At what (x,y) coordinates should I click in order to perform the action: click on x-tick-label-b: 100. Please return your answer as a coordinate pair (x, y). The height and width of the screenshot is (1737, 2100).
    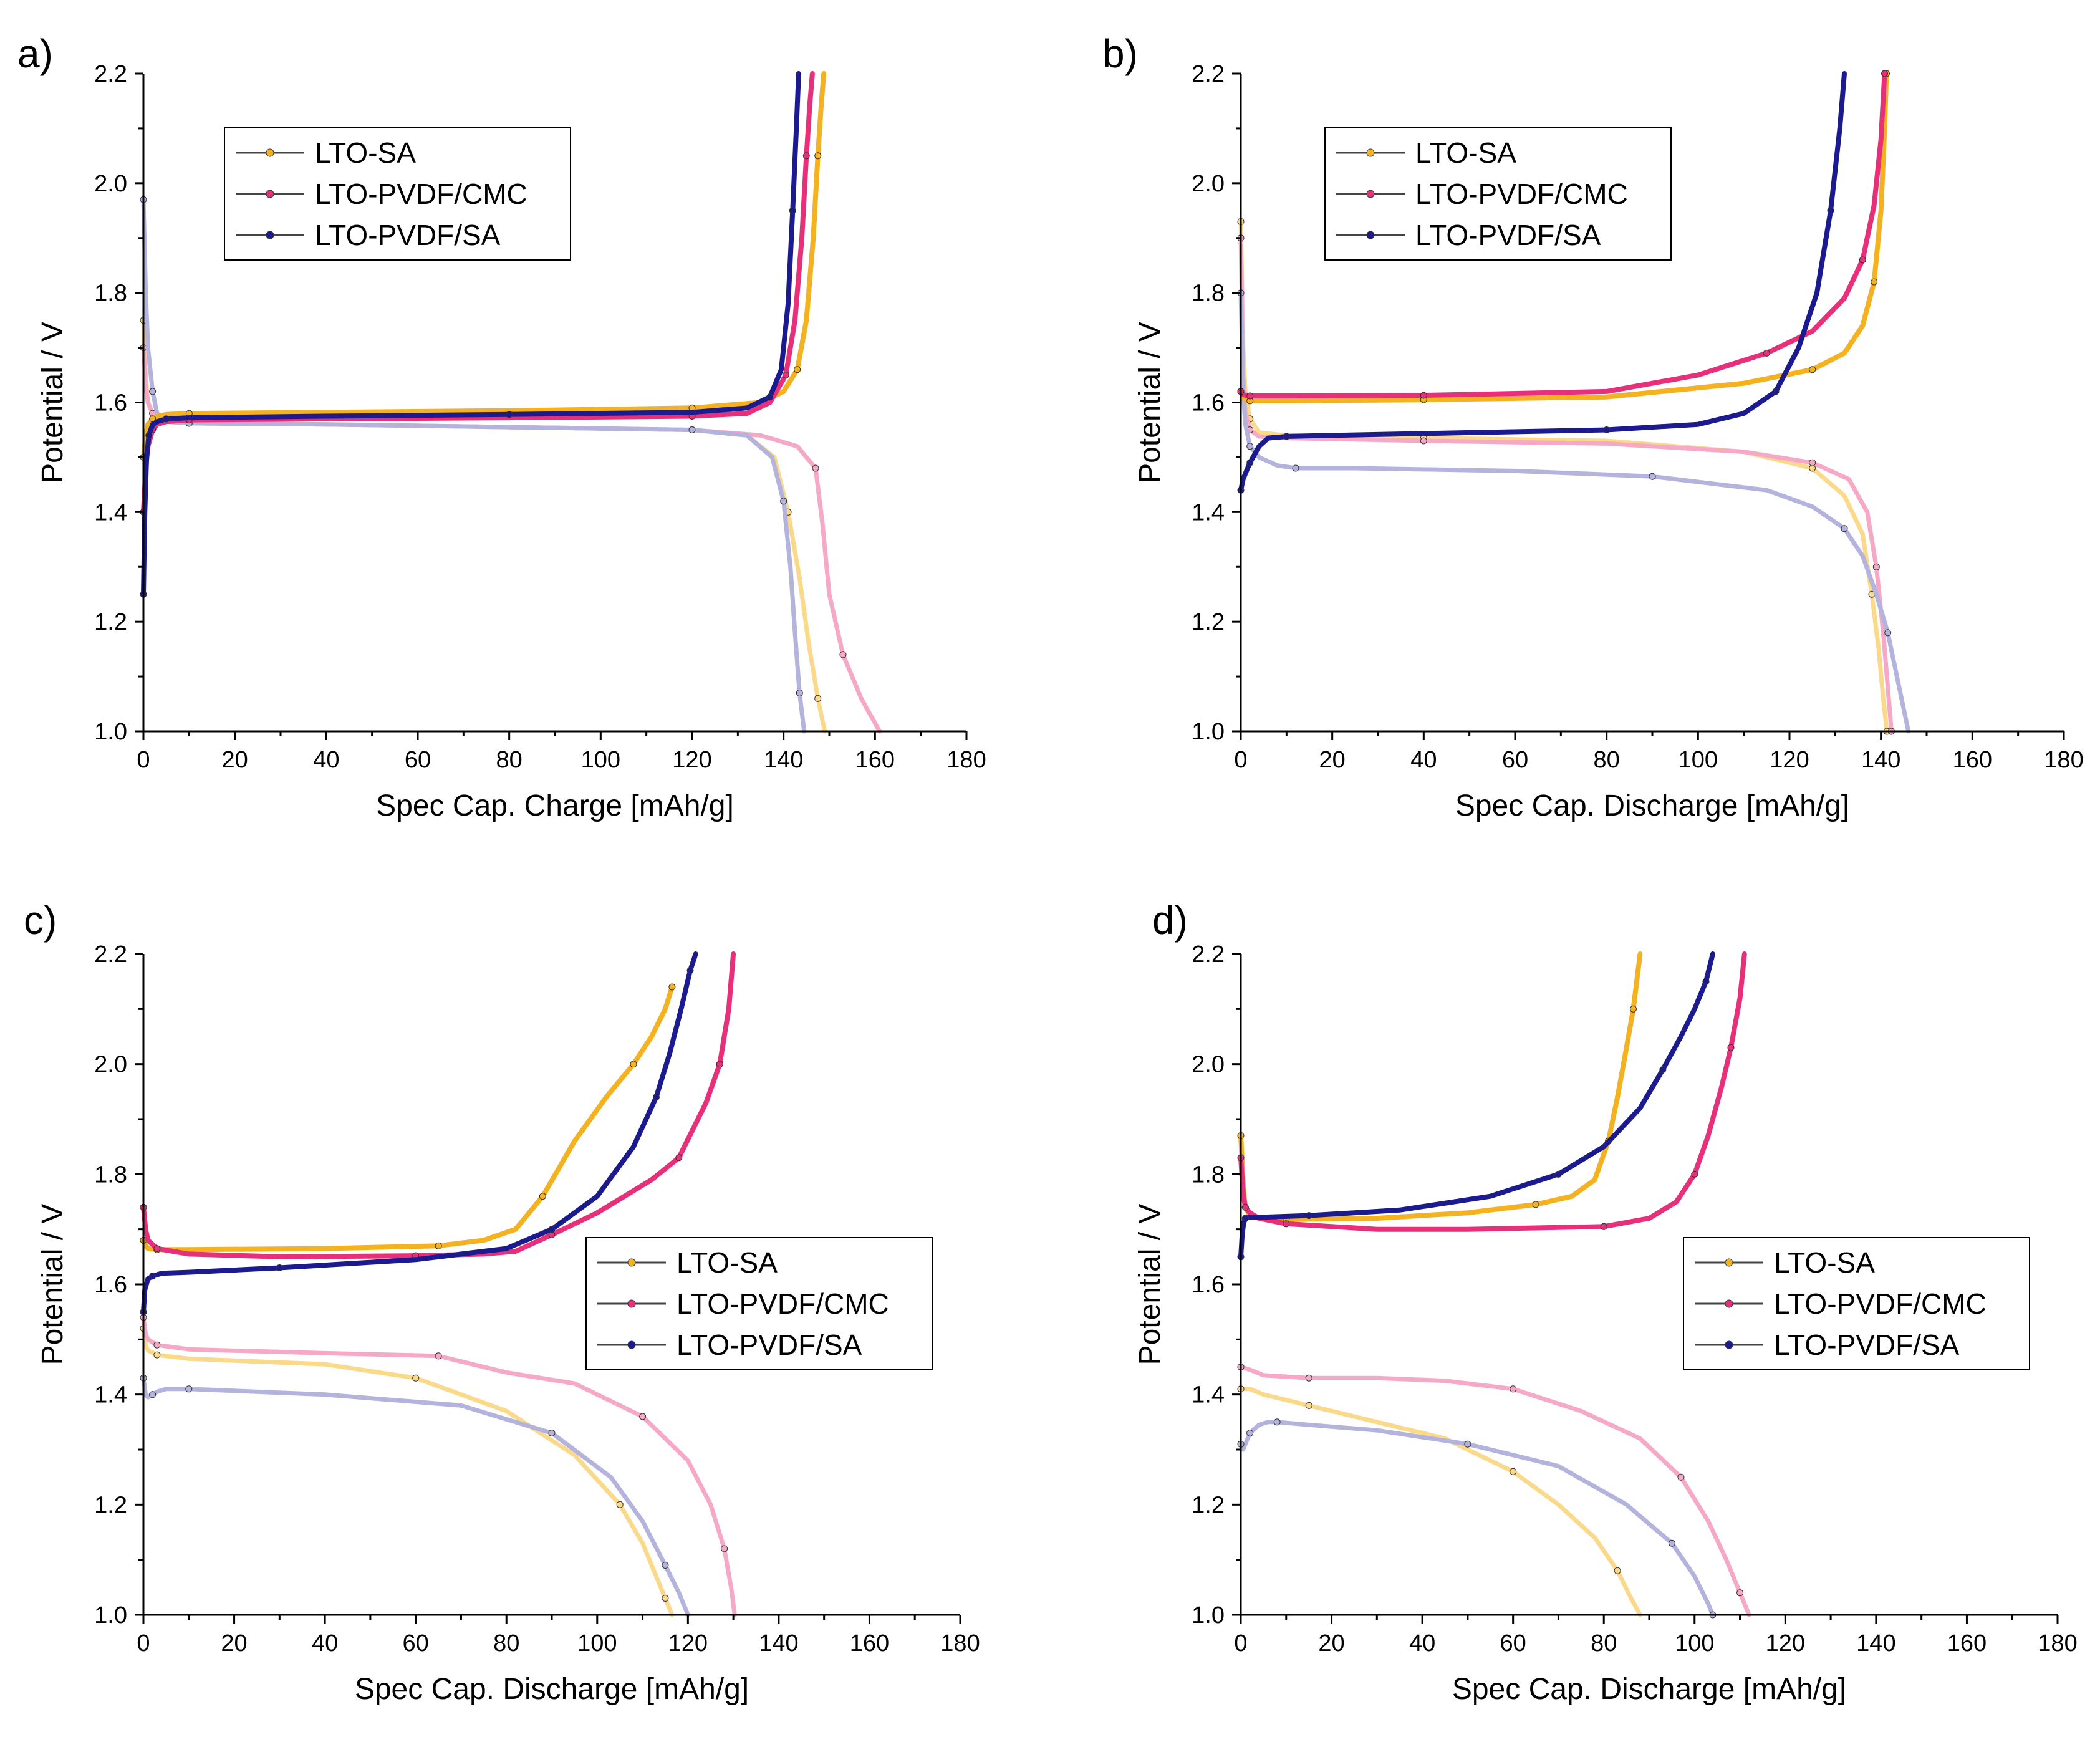
    Looking at the image, I should click on (1698, 760).